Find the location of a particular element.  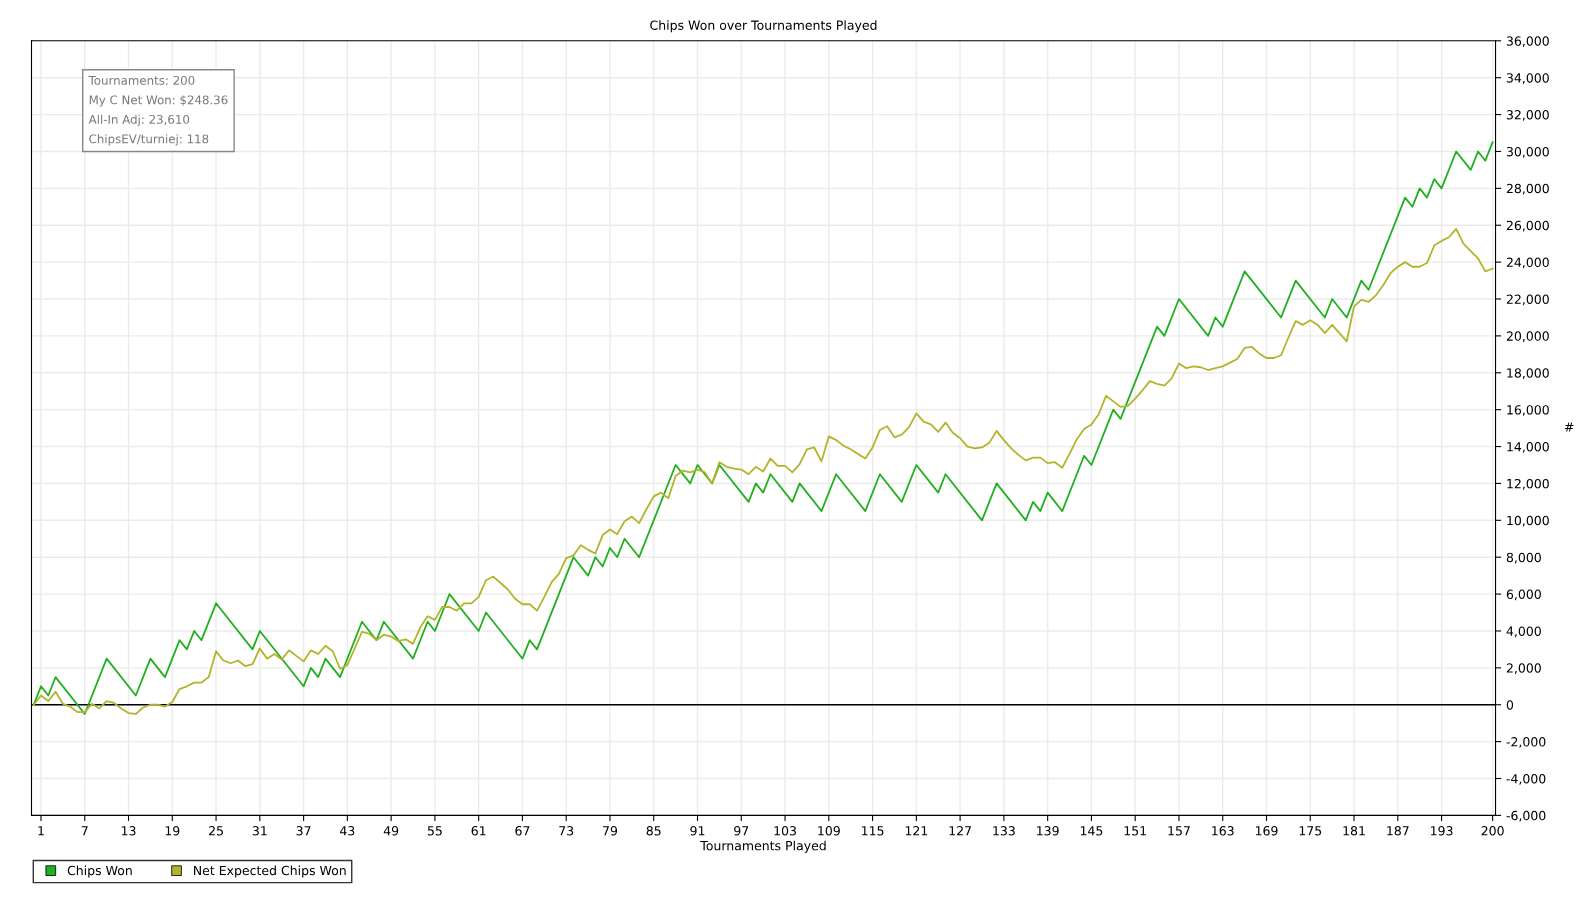

x-tick-label: 73 is located at coordinates (566, 831).